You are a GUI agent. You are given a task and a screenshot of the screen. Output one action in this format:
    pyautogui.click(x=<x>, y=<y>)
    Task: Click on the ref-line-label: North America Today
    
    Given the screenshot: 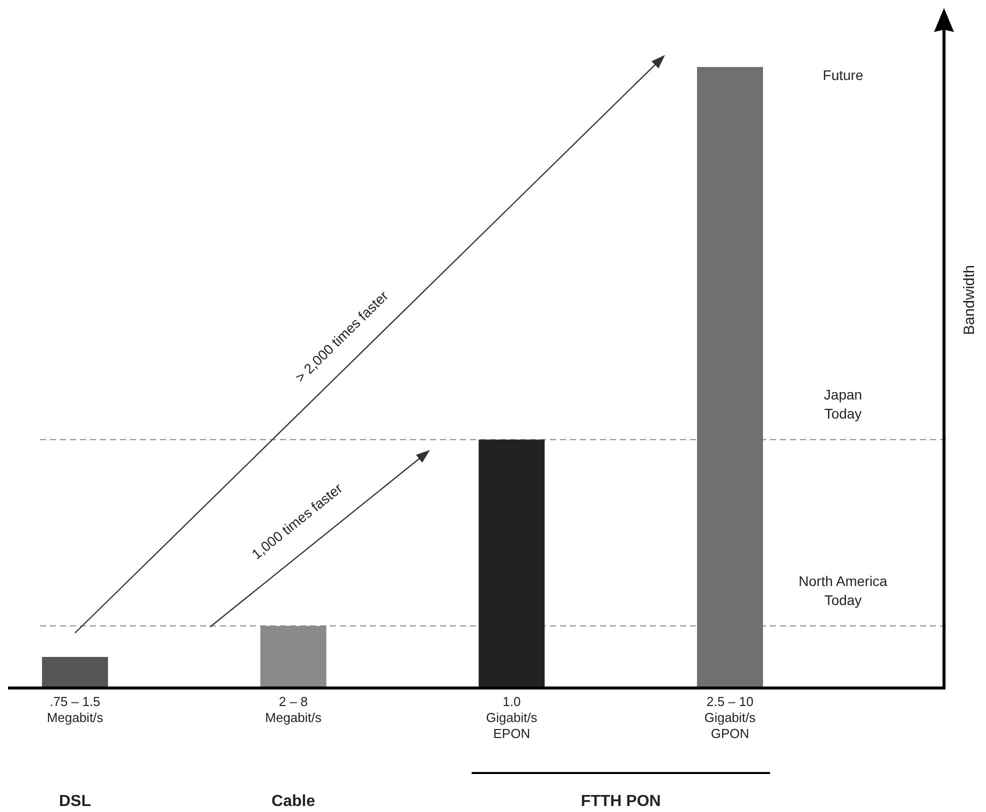 What is the action you would take?
    pyautogui.click(x=843, y=590)
    